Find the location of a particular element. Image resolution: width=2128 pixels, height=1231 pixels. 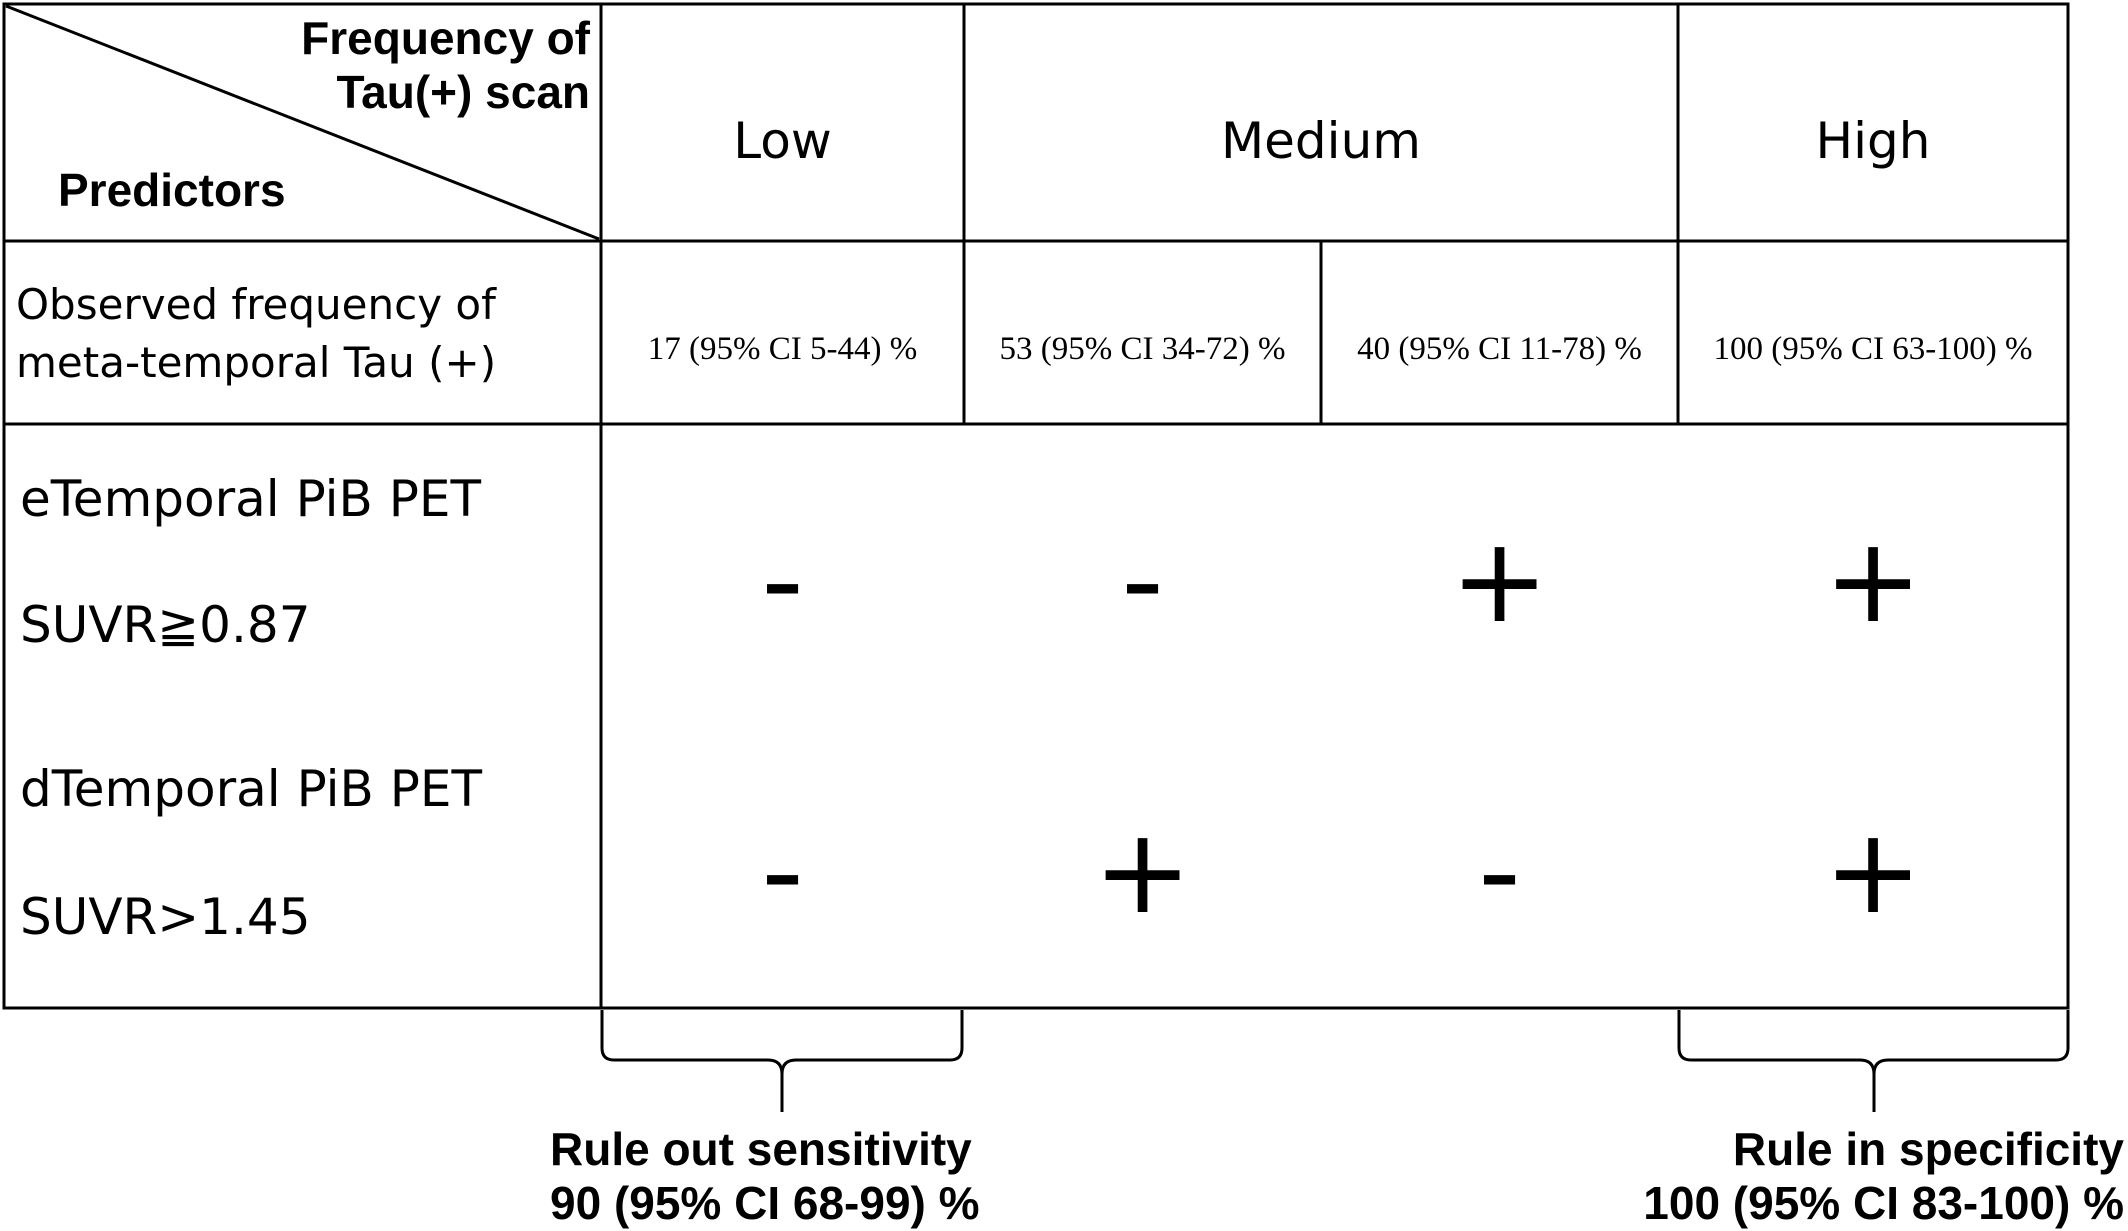

observed-value-medium-2: 40 (95% CI 11-78) % is located at coordinates (1499, 349).